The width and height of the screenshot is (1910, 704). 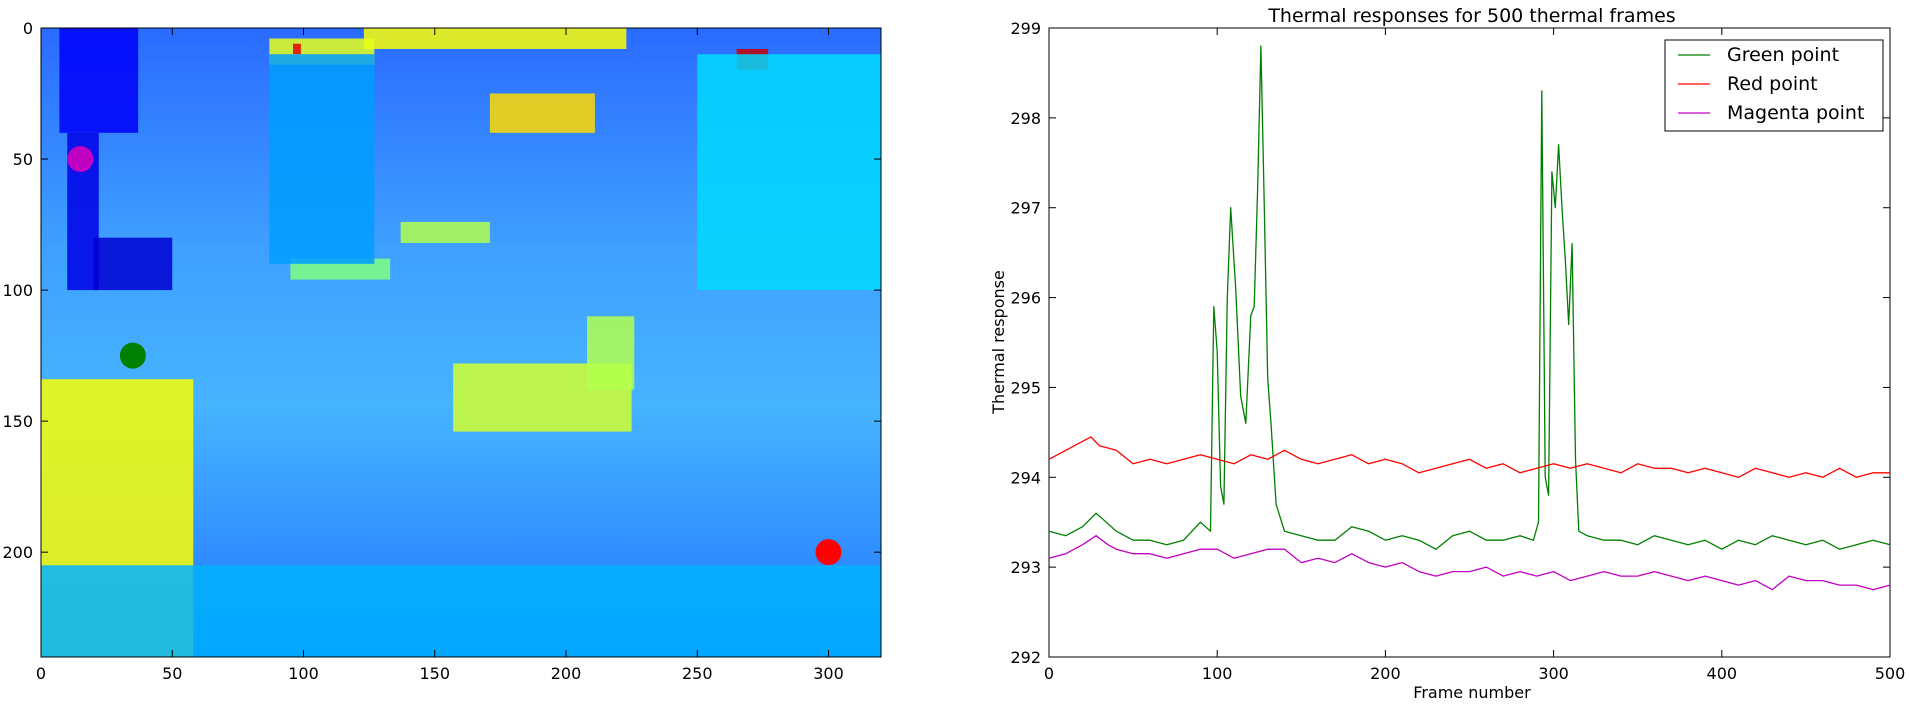 I want to click on green-point-marker, so click(x=132, y=355).